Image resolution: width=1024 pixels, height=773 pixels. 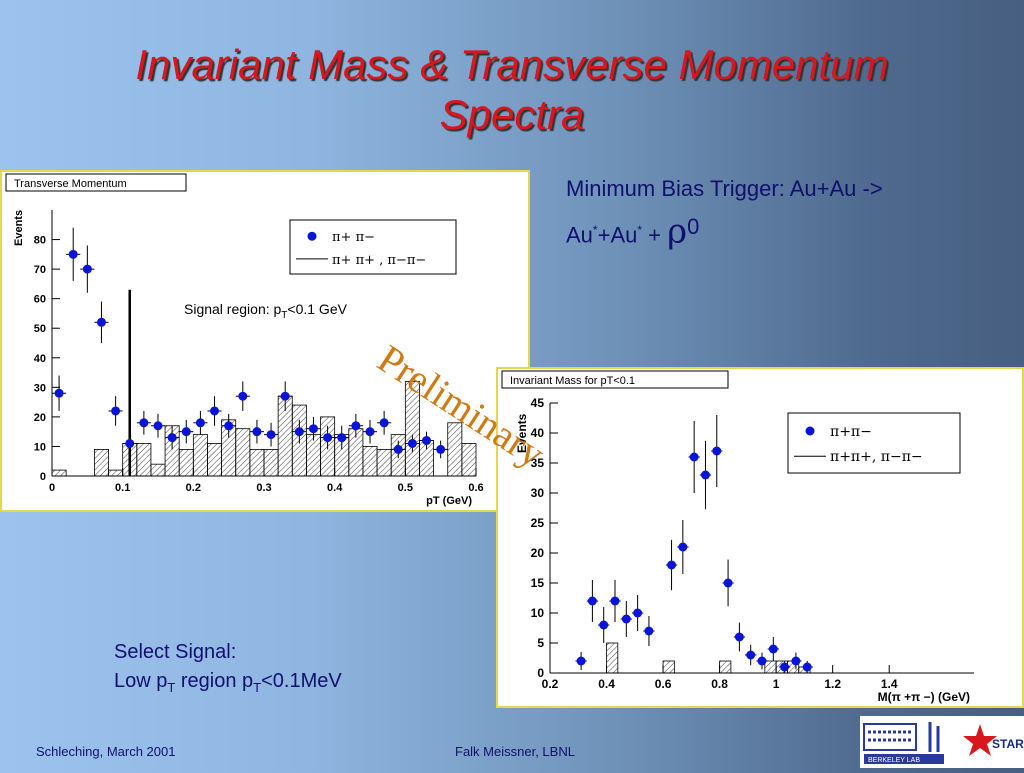 I want to click on legend-marker, so click(x=312, y=236).